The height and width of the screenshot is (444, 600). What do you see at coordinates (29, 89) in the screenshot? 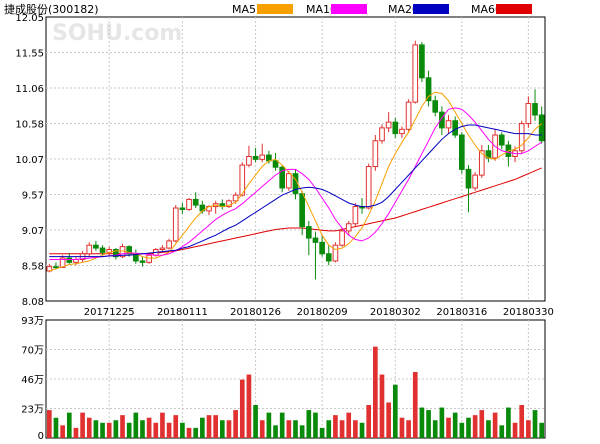
I see `price-tick-label: 11.06` at bounding box center [29, 89].